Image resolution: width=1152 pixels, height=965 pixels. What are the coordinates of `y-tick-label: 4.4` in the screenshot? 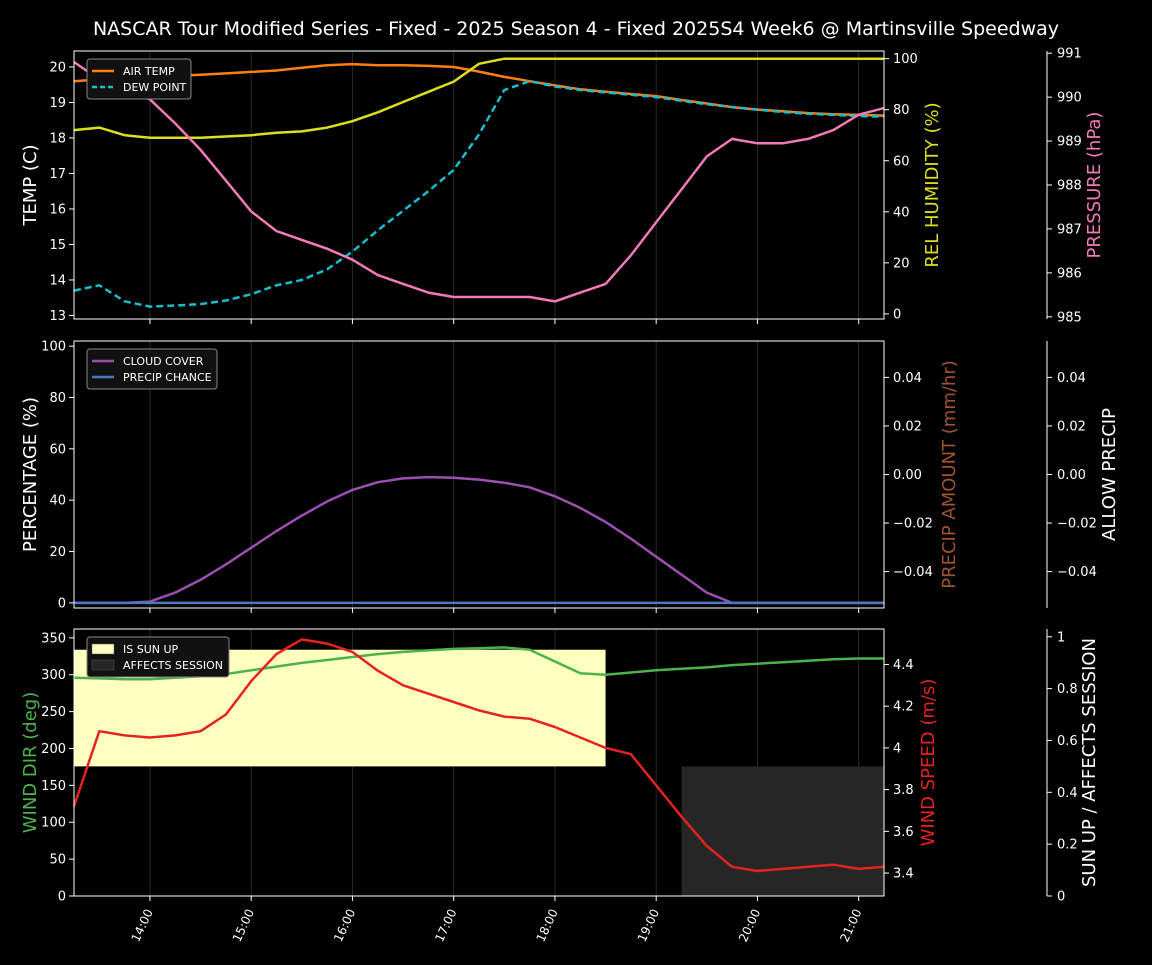 It's located at (903, 665).